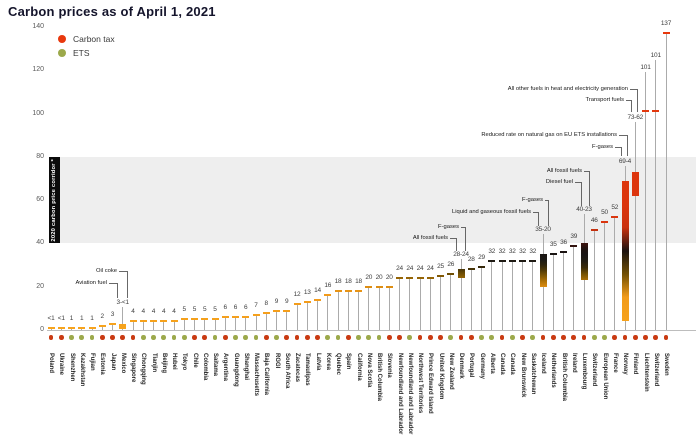  Describe the element at coordinates (235, 370) in the screenshot. I see `country-label: Guangdong` at that location.